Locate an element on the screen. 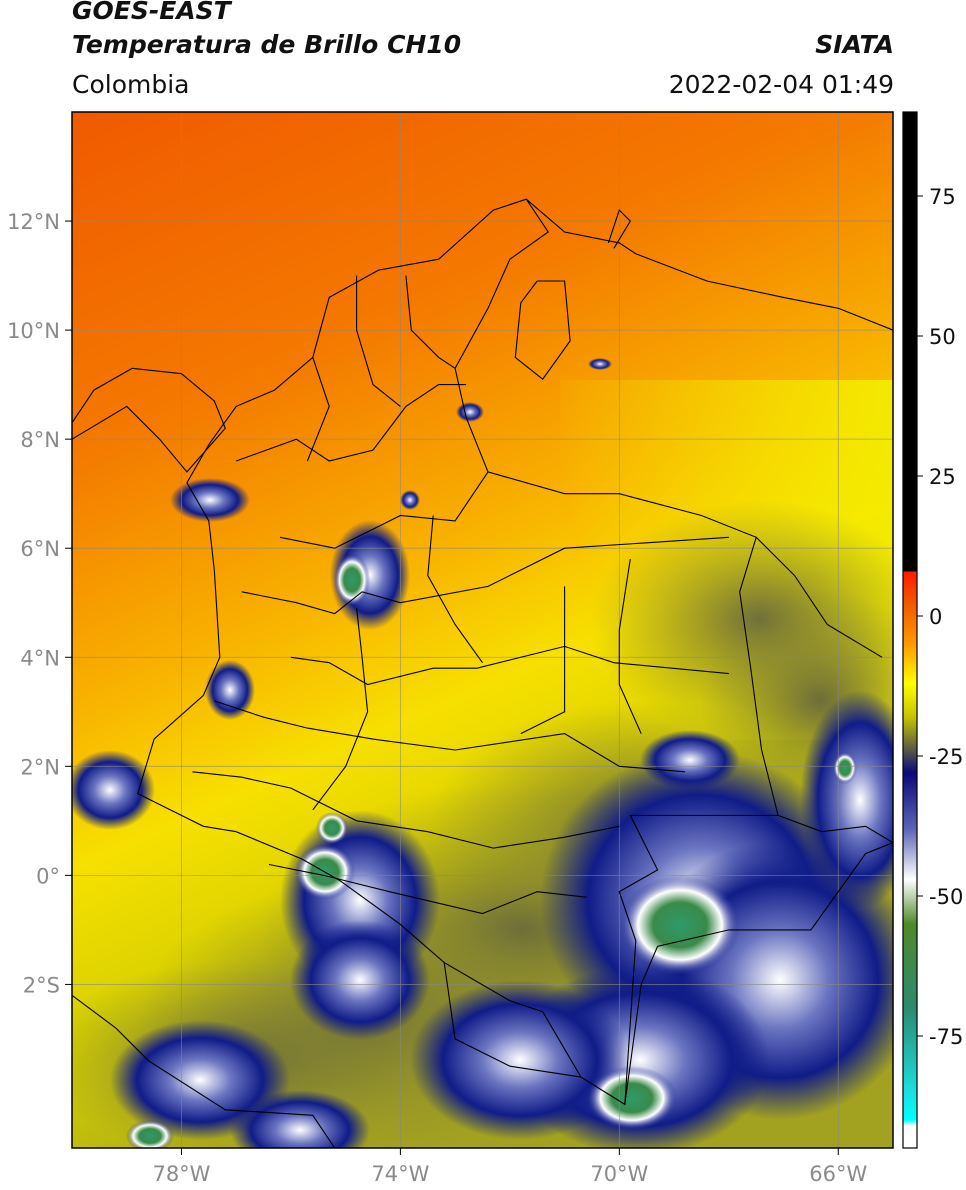 The height and width of the screenshot is (1190, 966). colorbar: 75 50 25 0 -25 -50 -75 is located at coordinates (932, 630).